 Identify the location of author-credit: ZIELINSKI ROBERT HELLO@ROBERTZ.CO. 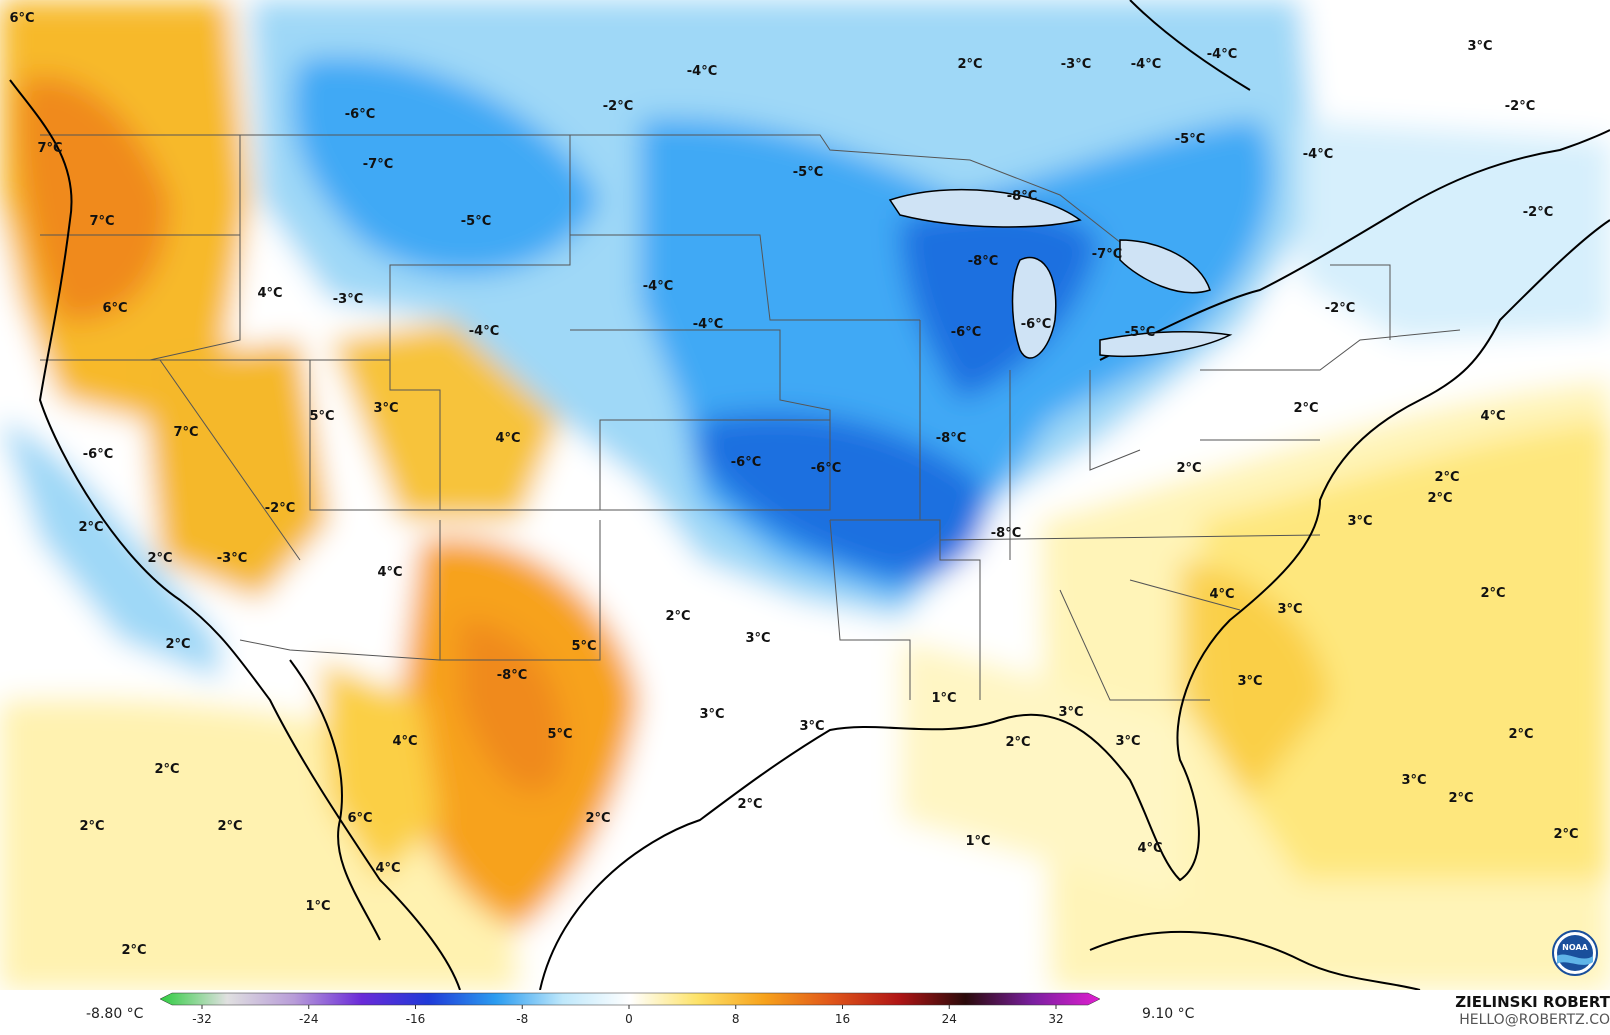
(1520, 1012).